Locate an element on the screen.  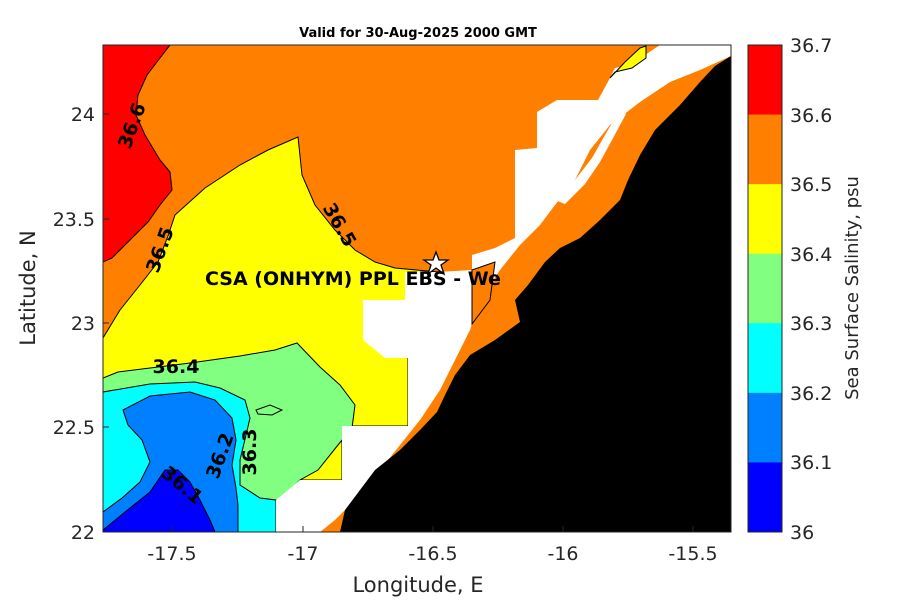
svg-text: 22.5 is located at coordinates (74, 428).